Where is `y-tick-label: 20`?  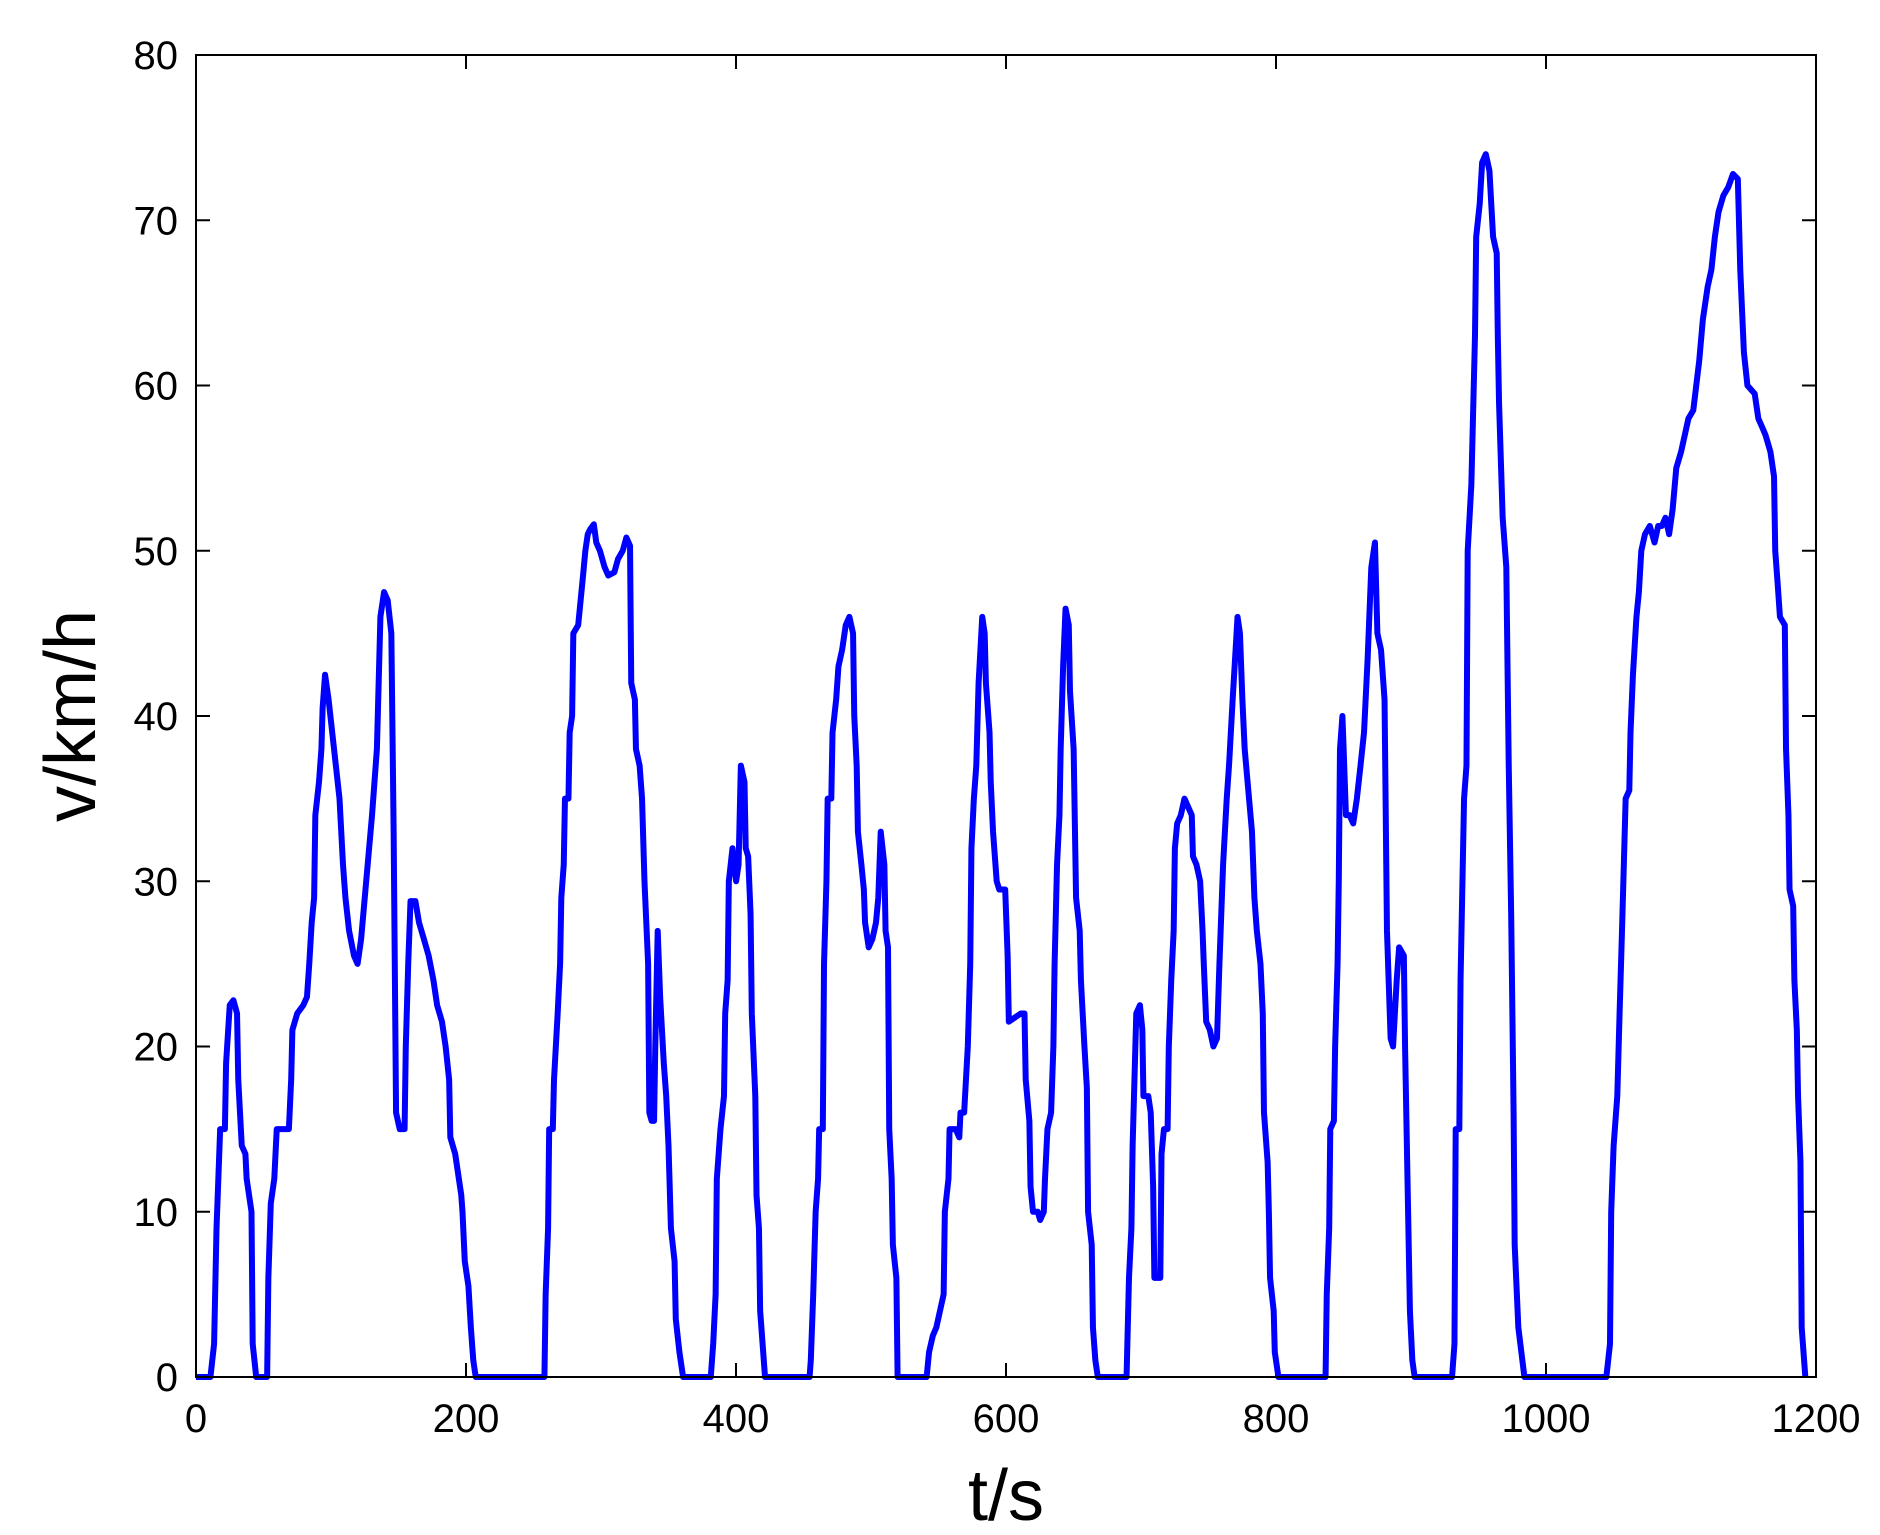 y-tick-label: 20 is located at coordinates (156, 1048).